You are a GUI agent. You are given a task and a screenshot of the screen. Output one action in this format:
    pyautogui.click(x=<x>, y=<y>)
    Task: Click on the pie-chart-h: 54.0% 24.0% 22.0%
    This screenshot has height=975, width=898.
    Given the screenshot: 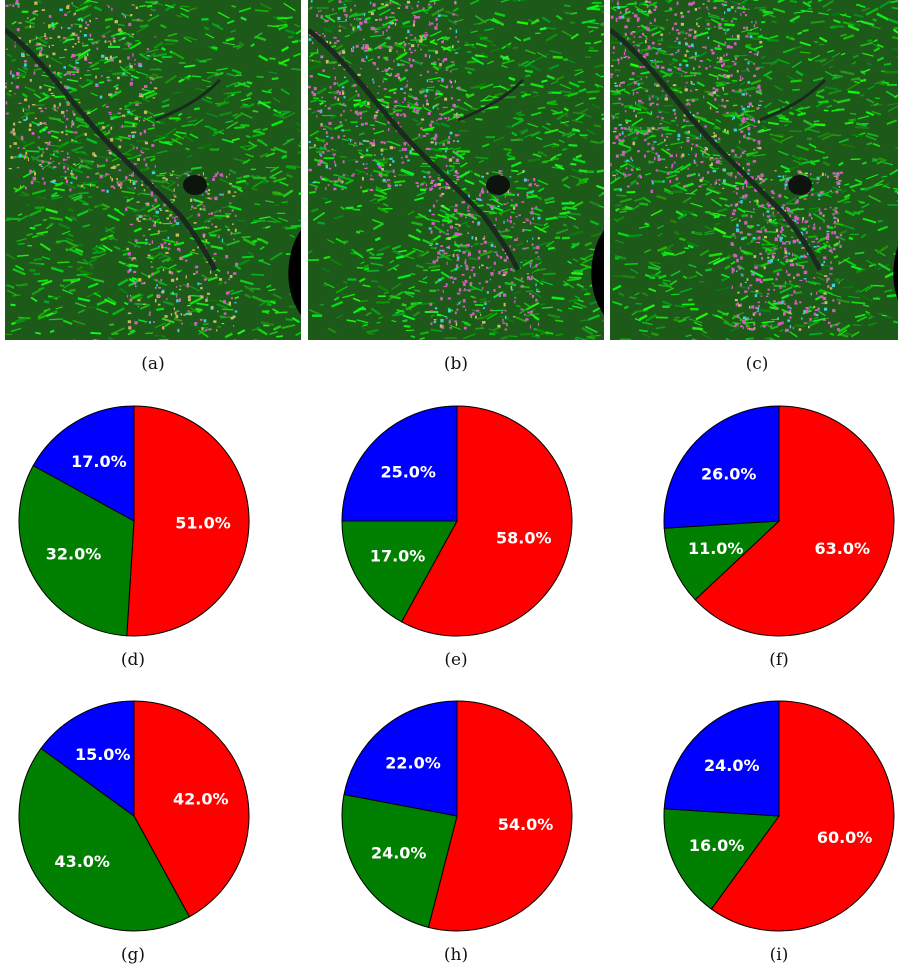 What is the action you would take?
    pyautogui.click(x=457, y=816)
    